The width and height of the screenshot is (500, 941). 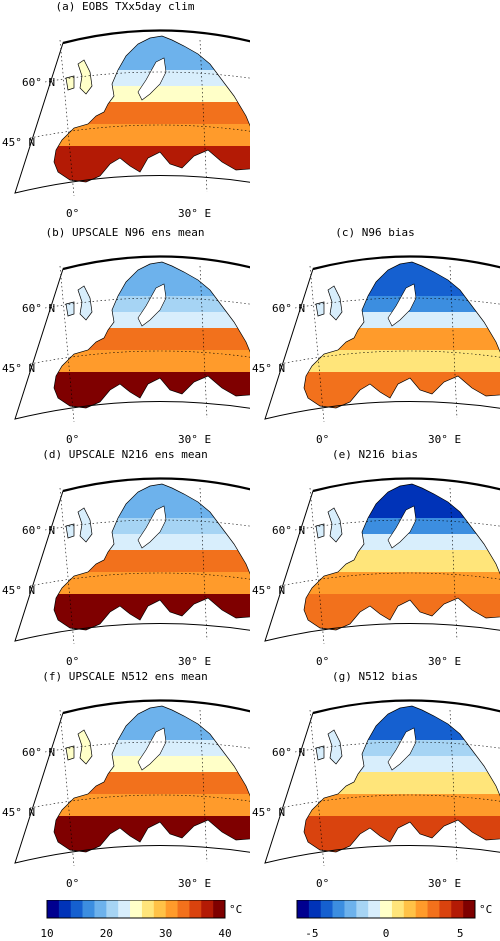 I want to click on panel-d-map: 60° N 45° N 0° 30° E, so click(x=126, y=572).